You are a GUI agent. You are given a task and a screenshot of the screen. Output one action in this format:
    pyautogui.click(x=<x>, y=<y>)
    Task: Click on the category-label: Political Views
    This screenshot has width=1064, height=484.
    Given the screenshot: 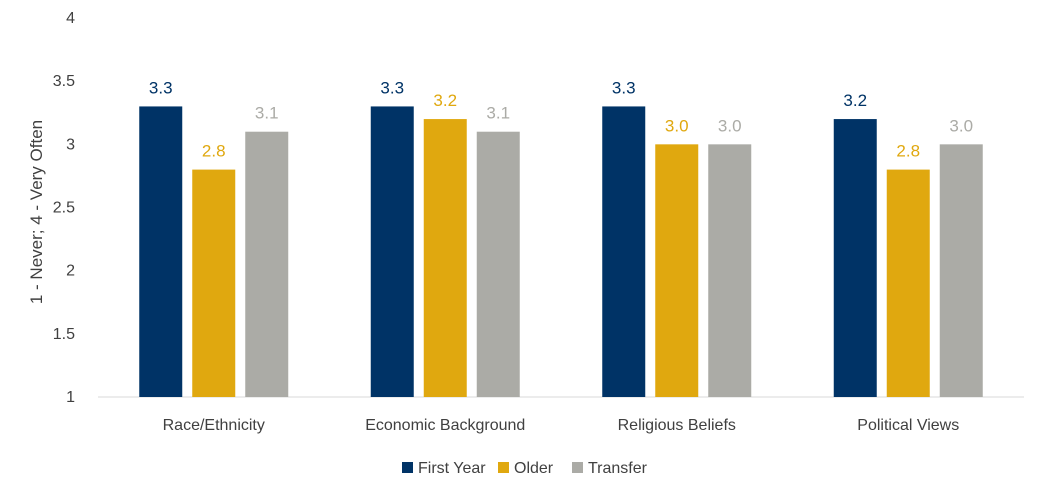 What is the action you would take?
    pyautogui.click(x=908, y=425)
    